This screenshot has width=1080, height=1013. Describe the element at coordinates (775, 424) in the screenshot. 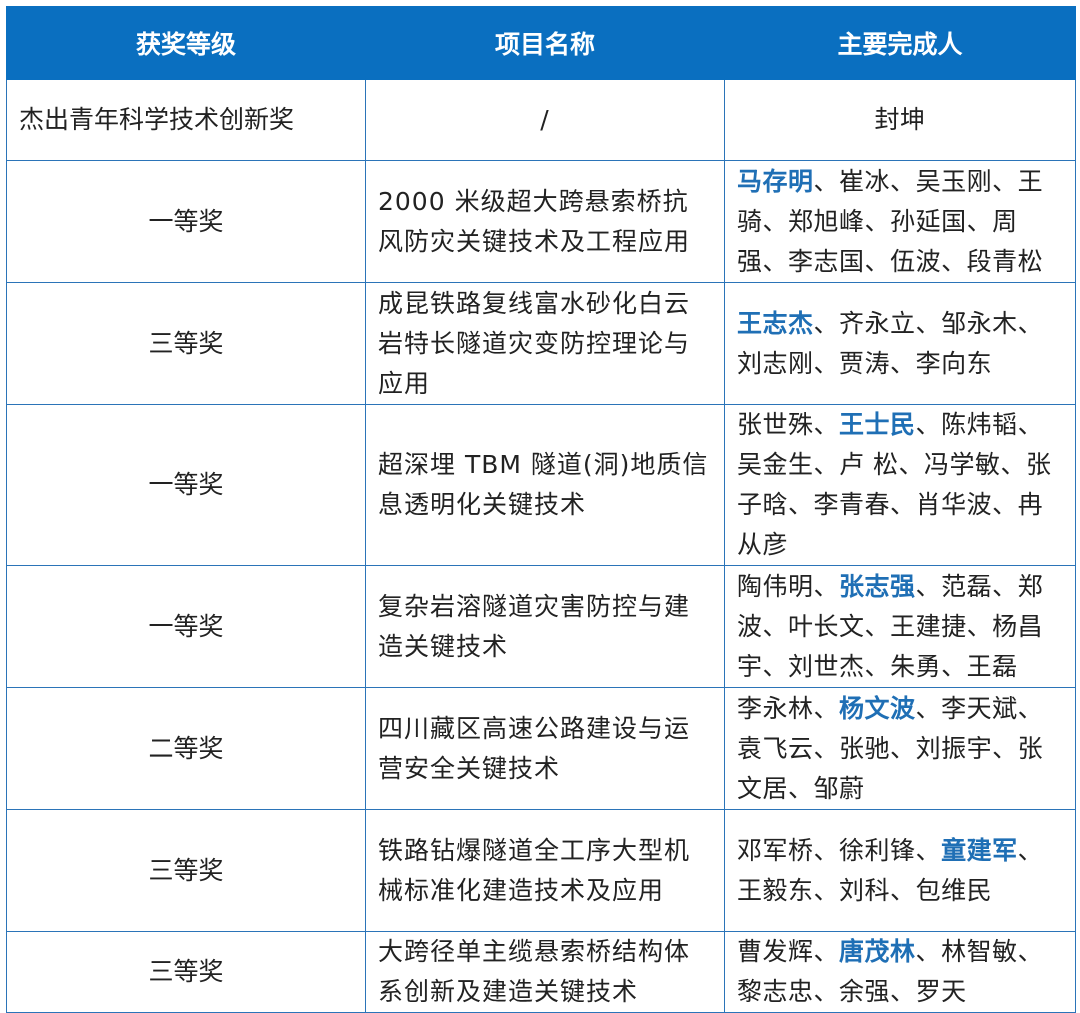

I see `contributor: 张世殊` at that location.